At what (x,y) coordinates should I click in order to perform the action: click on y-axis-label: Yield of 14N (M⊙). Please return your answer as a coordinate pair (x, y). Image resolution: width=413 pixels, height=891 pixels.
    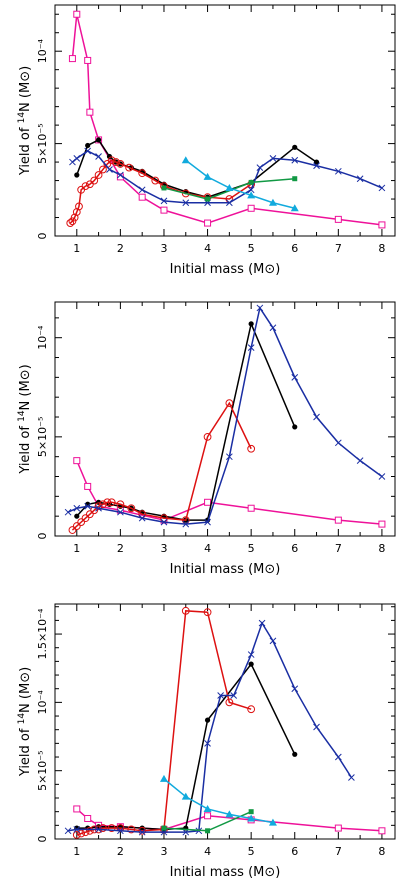
    Looking at the image, I should click on (25, 722).